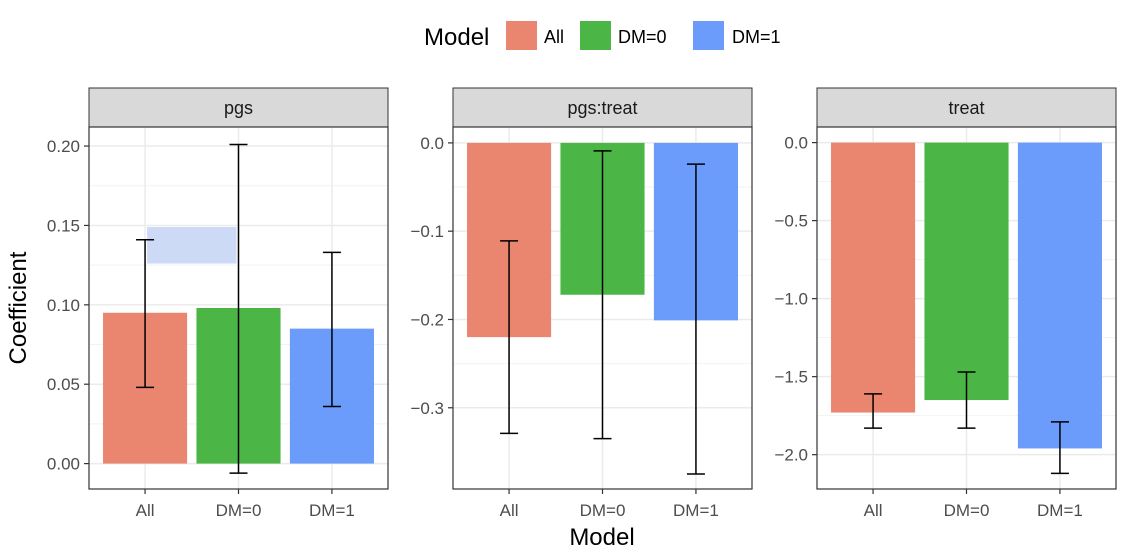 The width and height of the screenshot is (1123, 555). I want to click on panel-pgs-ytick-label: 0.05, so click(63, 384).